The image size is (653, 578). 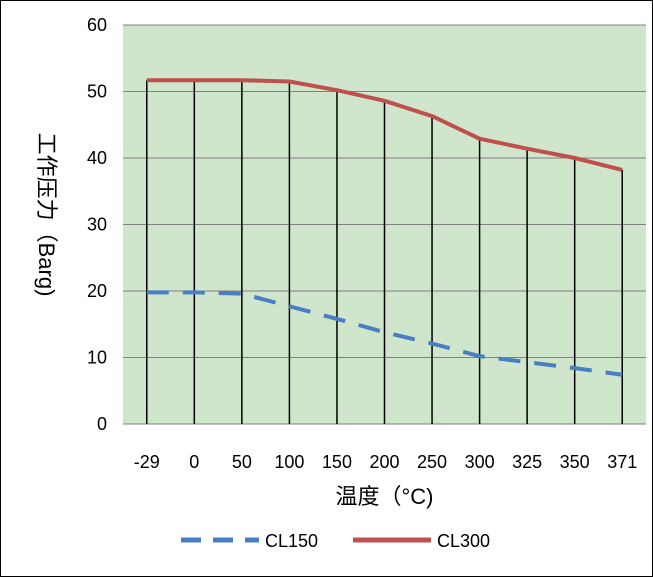 I want to click on y-axis-title: 工作压力（Barg), so click(x=46, y=215).